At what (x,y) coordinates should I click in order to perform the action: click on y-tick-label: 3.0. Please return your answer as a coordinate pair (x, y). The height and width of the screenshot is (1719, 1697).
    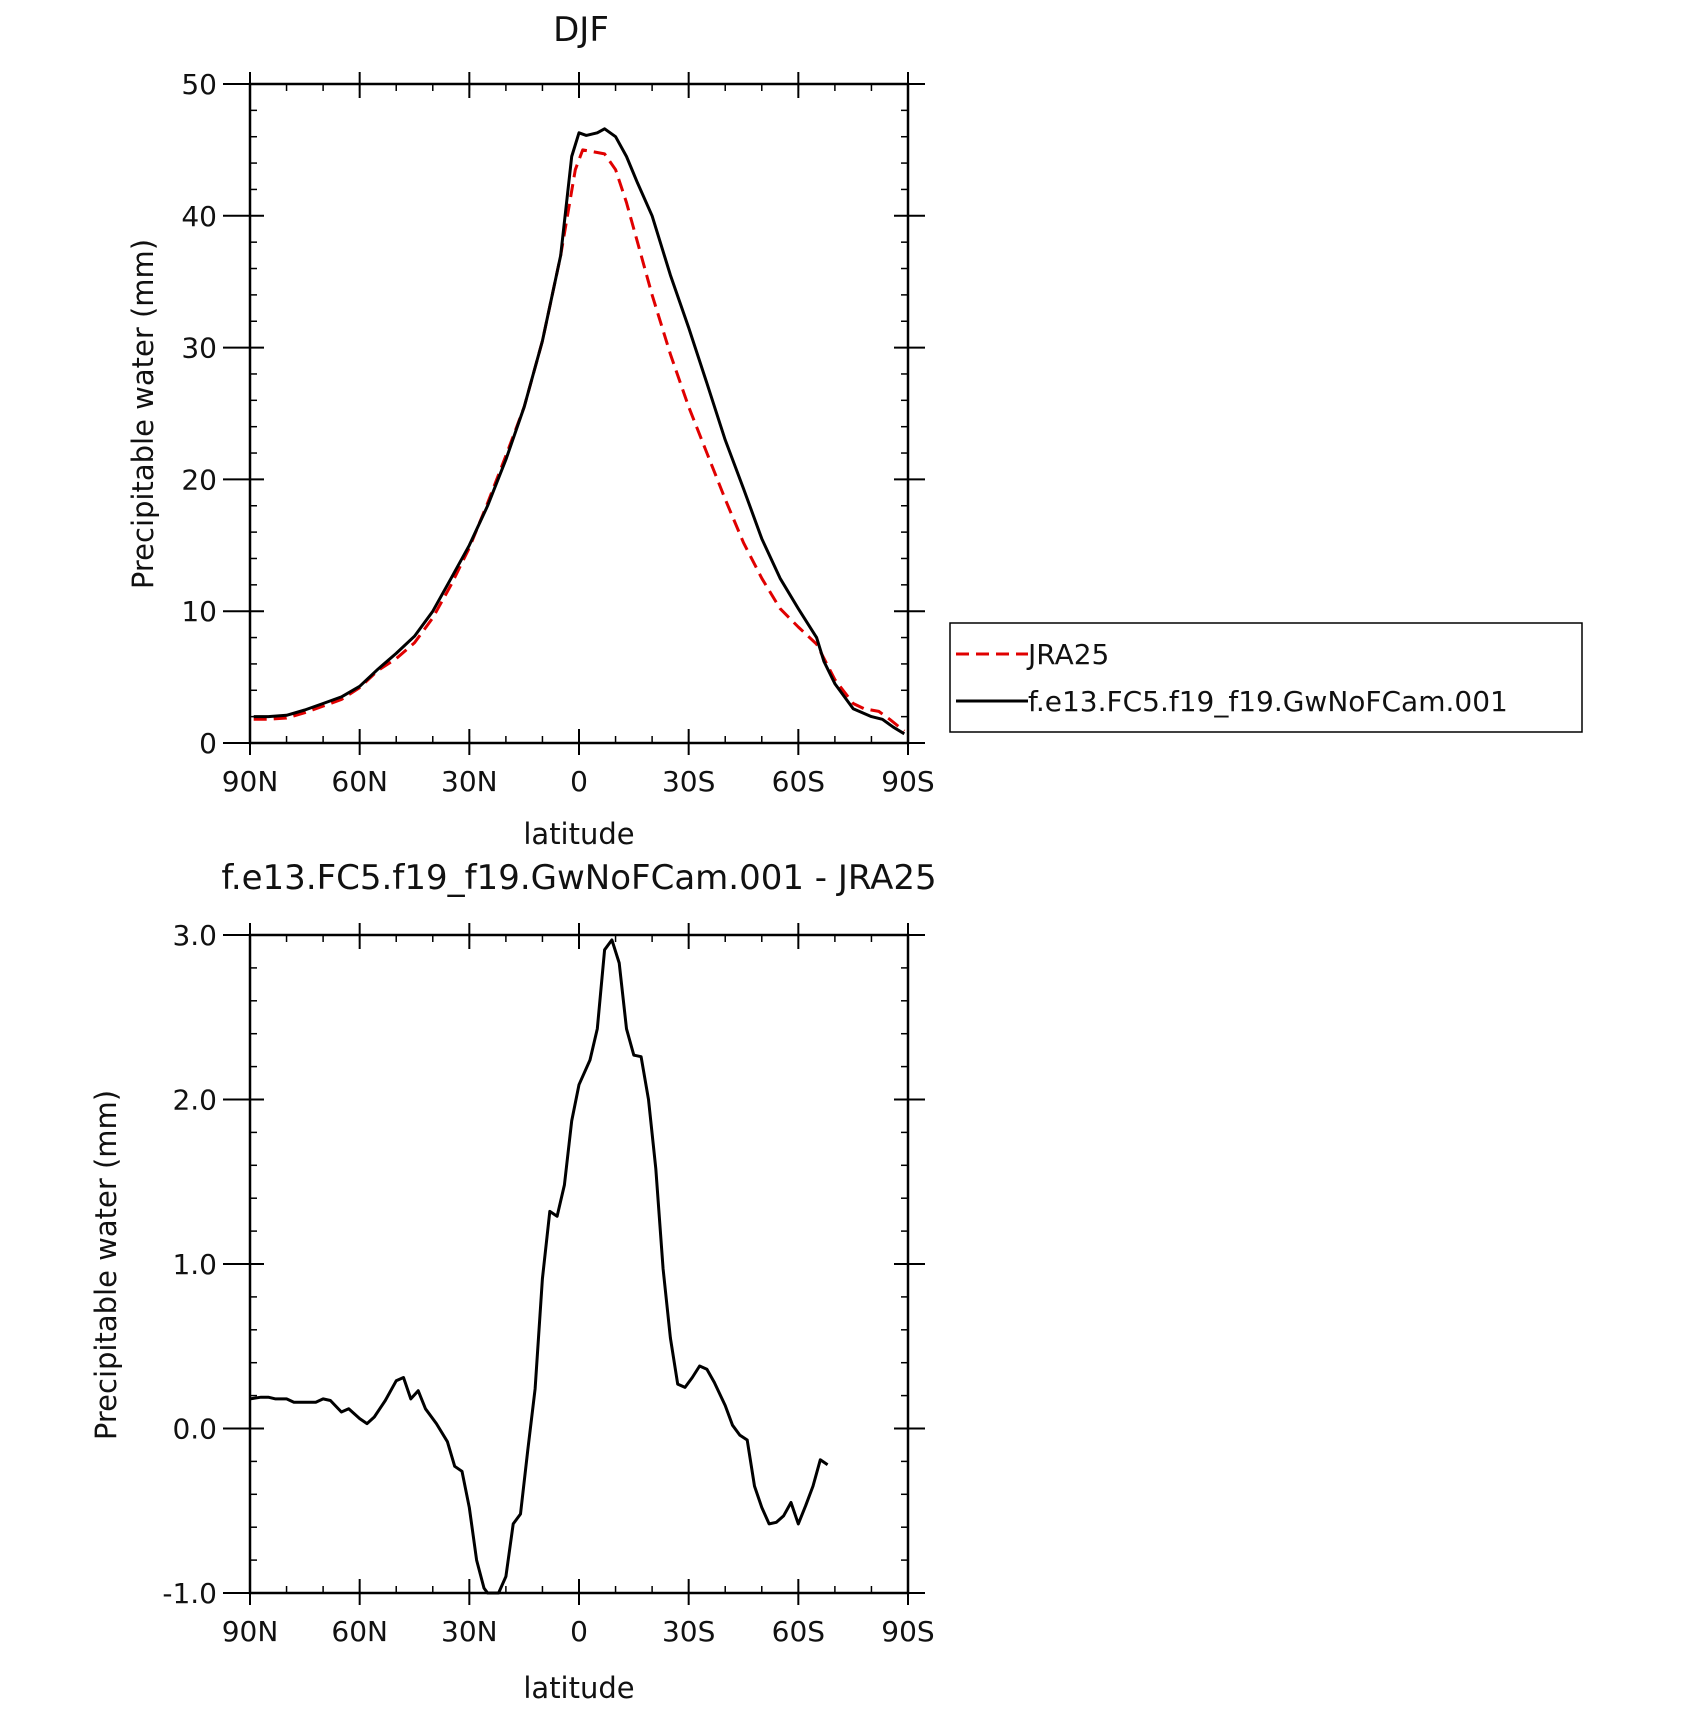
    Looking at the image, I should click on (194, 935).